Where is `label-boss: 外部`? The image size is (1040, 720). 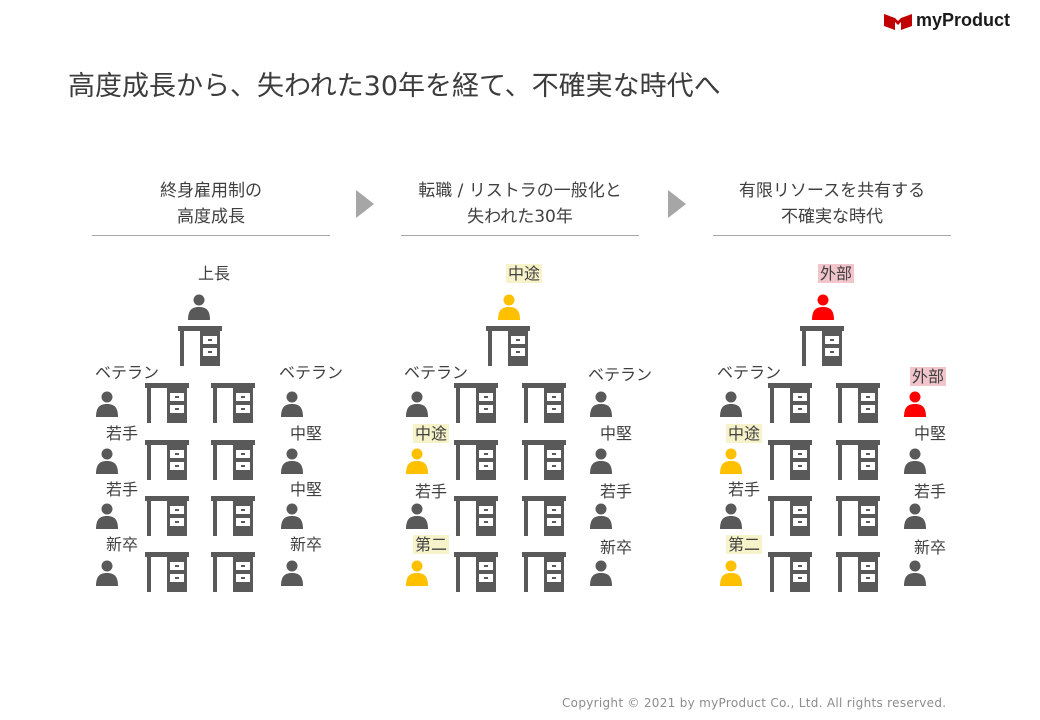 label-boss: 外部 is located at coordinates (836, 274).